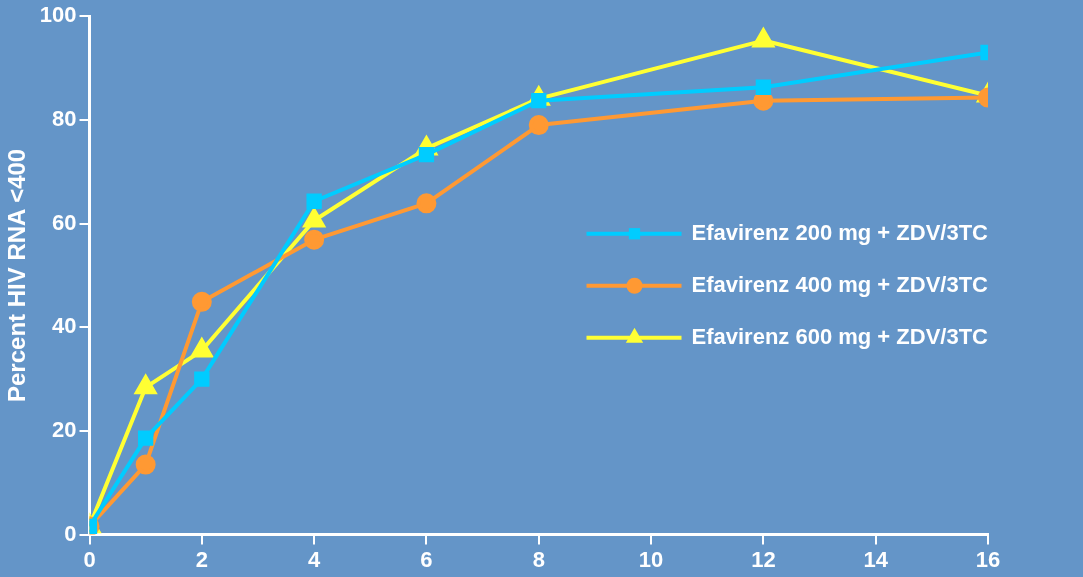 Image resolution: width=1083 pixels, height=577 pixels. Describe the element at coordinates (17, 275) in the screenshot. I see `y-axis-title: Percent HIV RNA <400` at that location.